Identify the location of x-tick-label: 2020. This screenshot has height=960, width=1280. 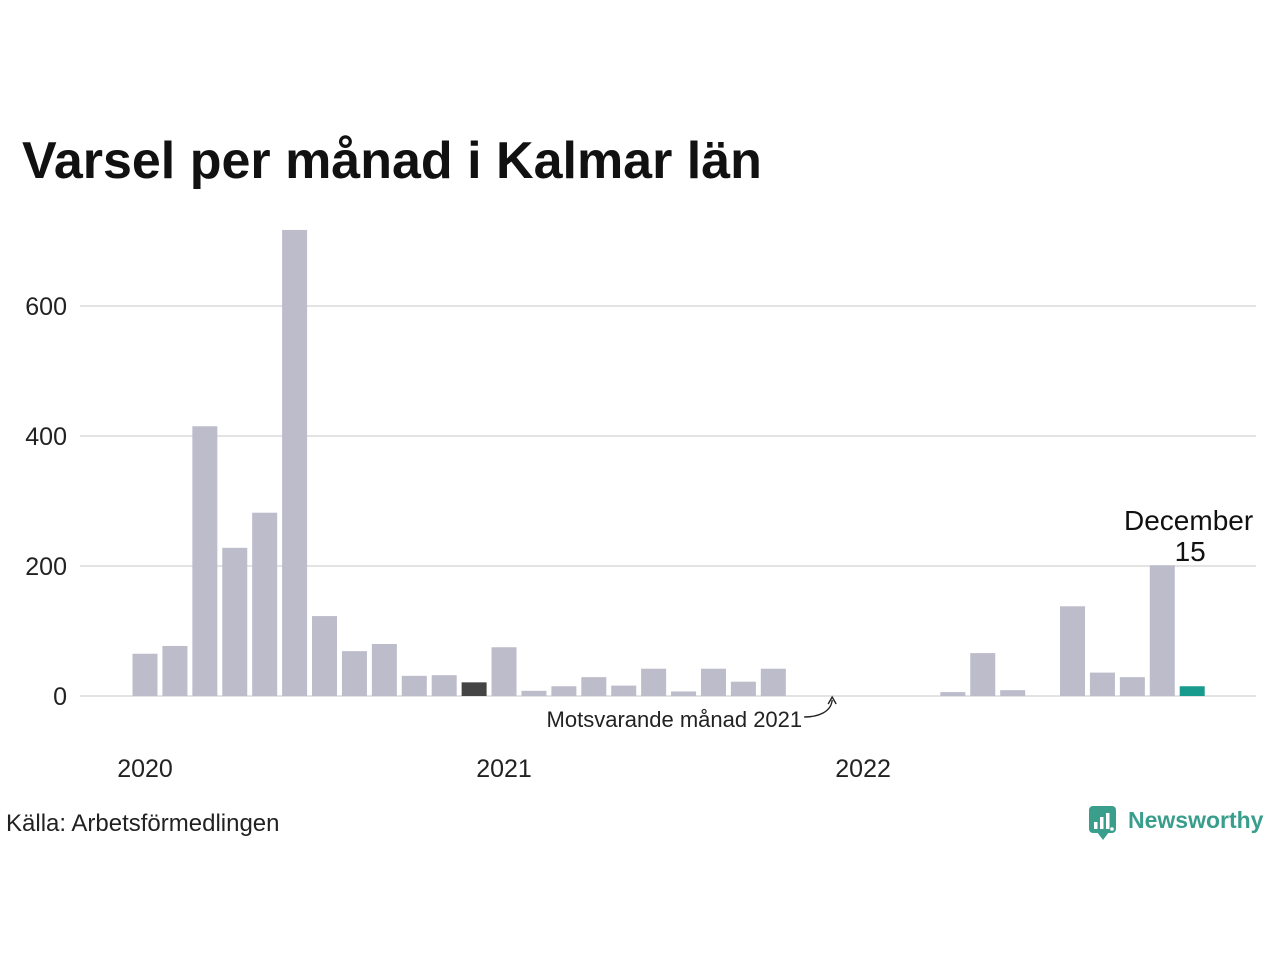
(145, 769).